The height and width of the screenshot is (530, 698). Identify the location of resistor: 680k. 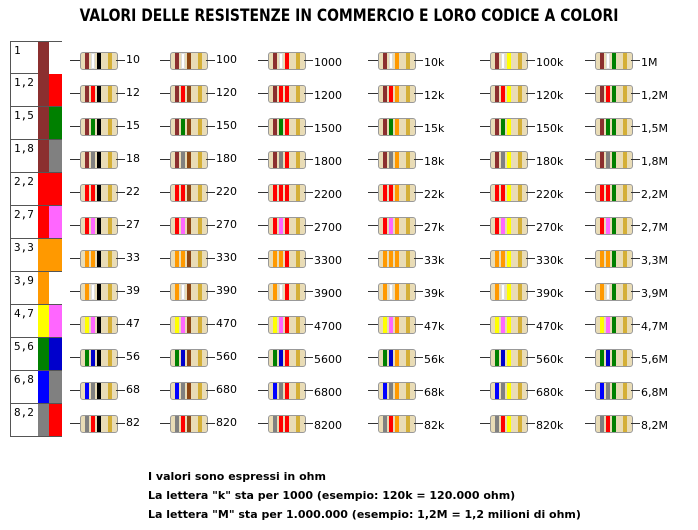
(524, 391).